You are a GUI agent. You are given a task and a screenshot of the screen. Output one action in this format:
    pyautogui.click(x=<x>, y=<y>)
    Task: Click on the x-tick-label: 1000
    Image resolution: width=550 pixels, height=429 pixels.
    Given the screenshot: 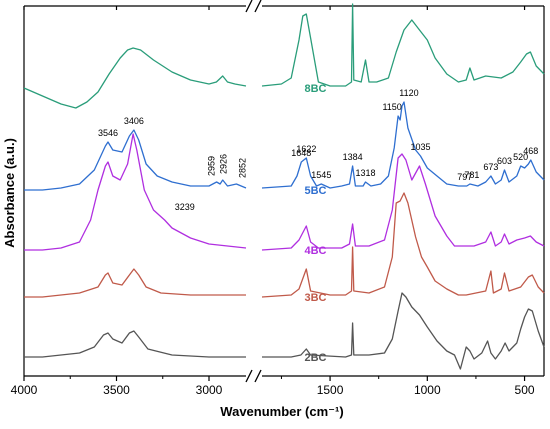 What is the action you would take?
    pyautogui.click(x=427, y=390)
    